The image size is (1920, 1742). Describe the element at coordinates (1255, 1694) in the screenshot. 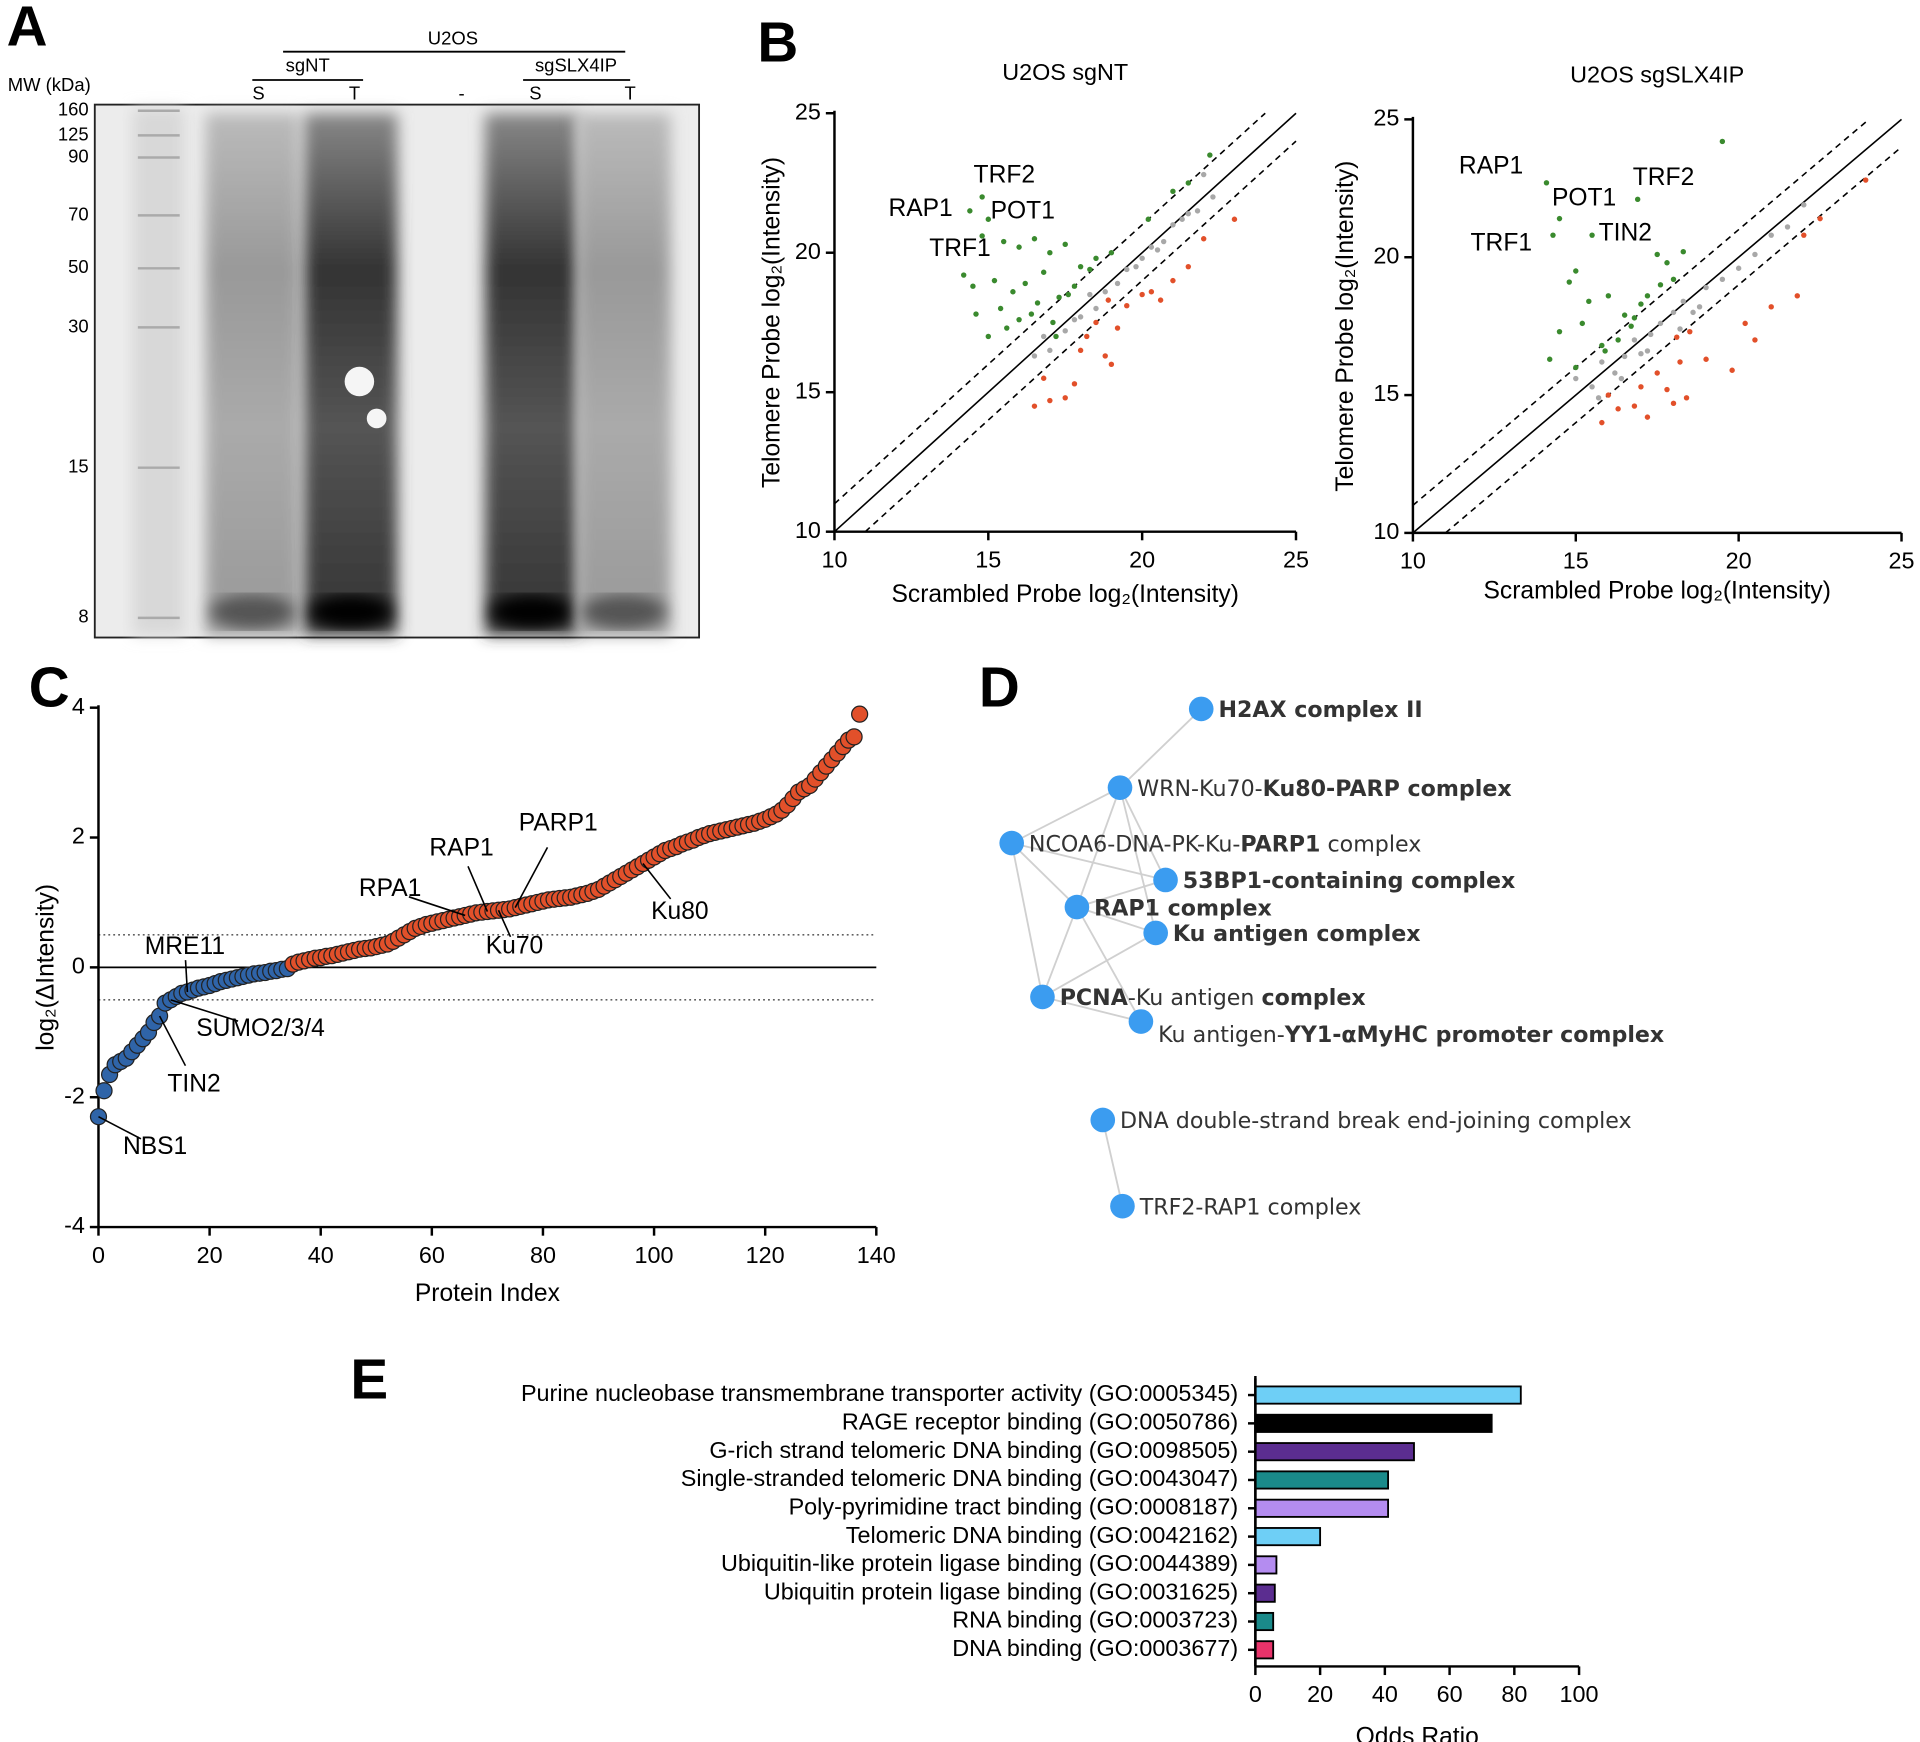

I see `x-tick-label: 0` at that location.